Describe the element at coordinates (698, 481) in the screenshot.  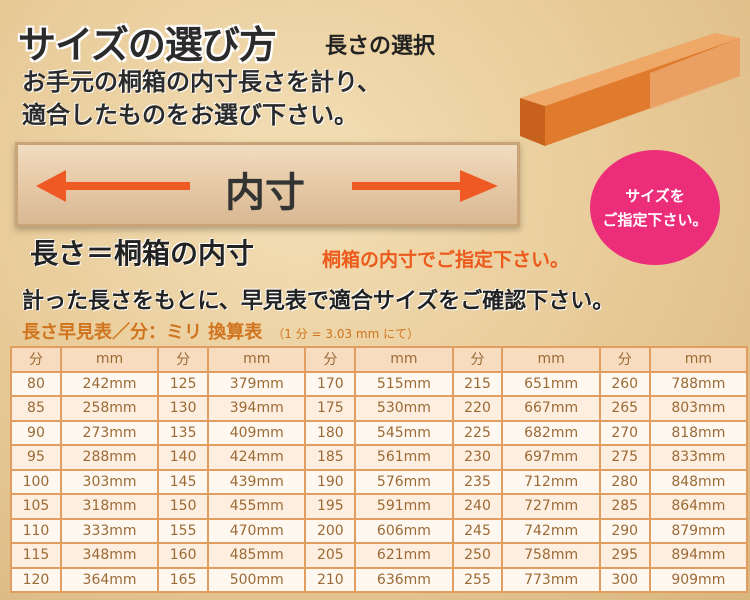
I see `mm-cell: 848mm` at that location.